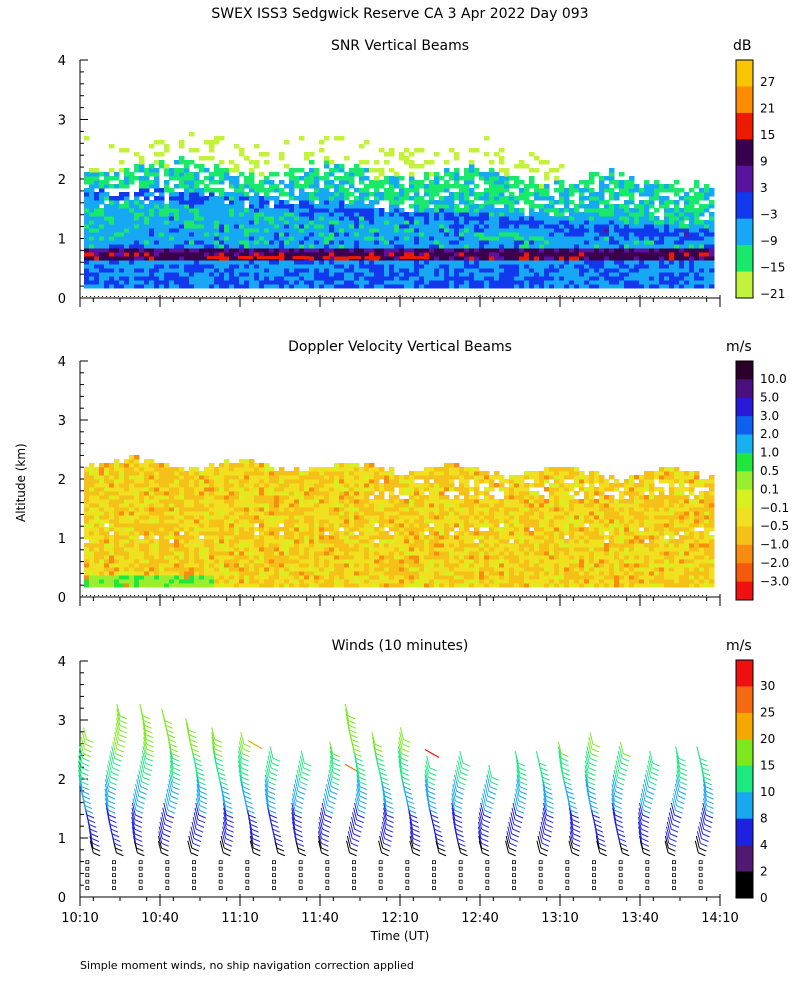  What do you see at coordinates (62, 480) in the screenshot?
I see `y-tick-label: 2` at bounding box center [62, 480].